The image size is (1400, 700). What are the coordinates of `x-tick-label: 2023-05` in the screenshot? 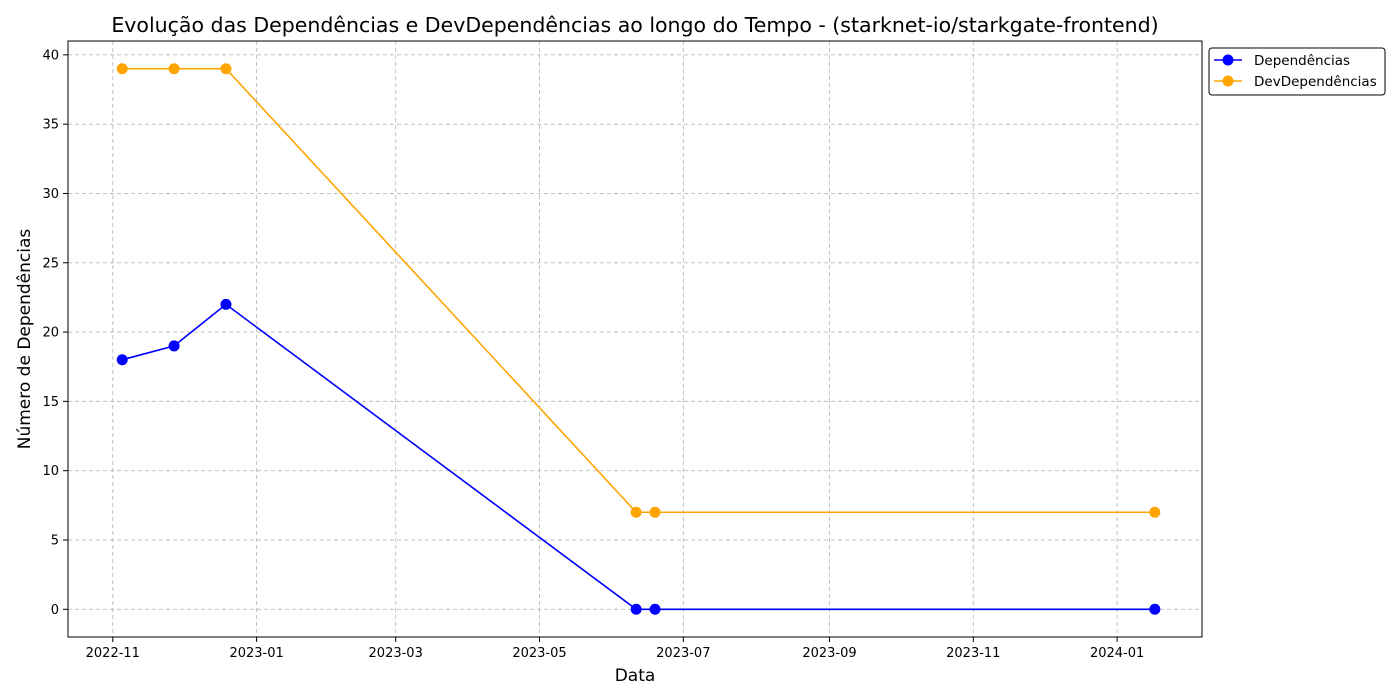 It's located at (539, 653).